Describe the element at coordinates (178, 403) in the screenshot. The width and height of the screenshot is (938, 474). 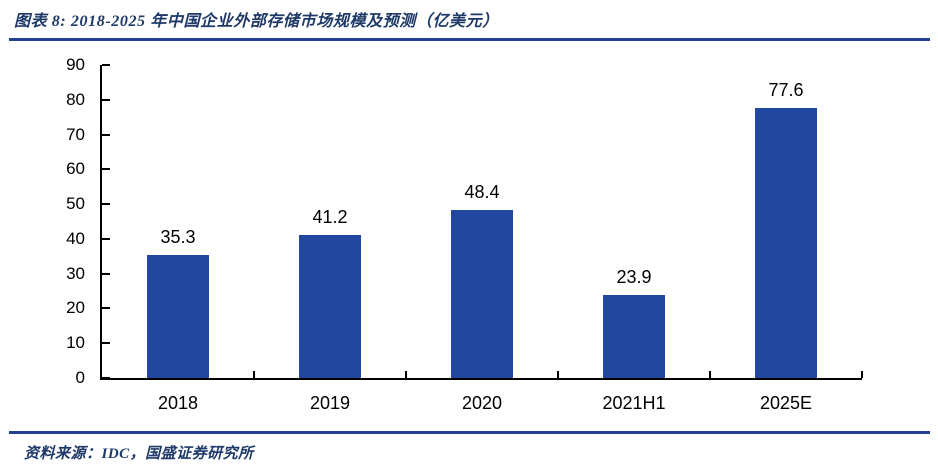
I see `x-axis-label: 2018` at that location.